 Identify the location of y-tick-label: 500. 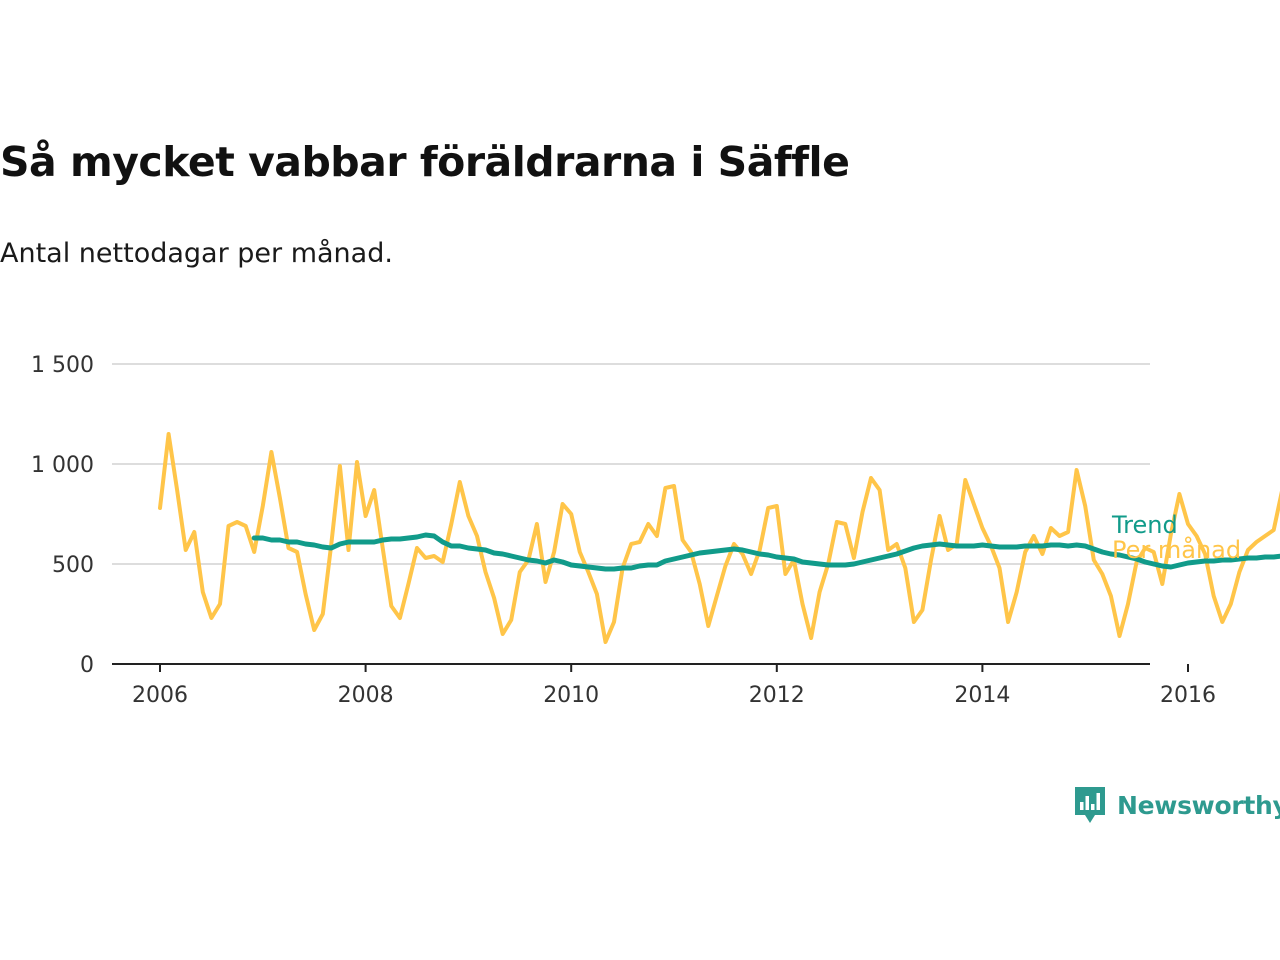
(73, 565).